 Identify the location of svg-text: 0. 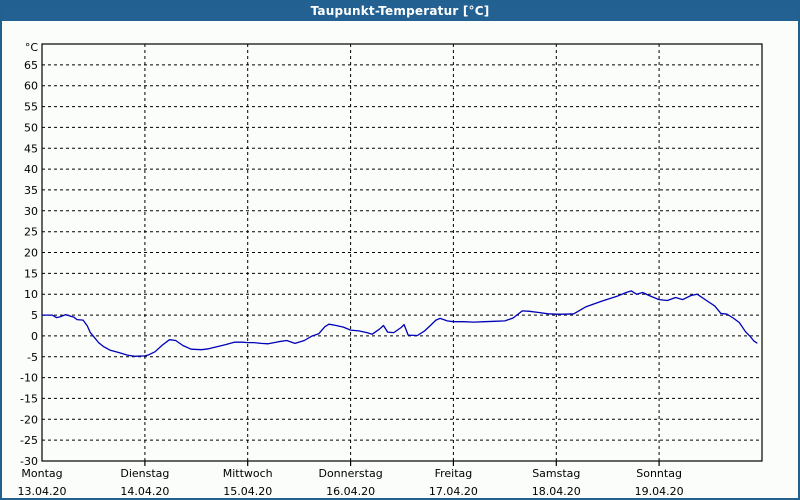
(34, 336).